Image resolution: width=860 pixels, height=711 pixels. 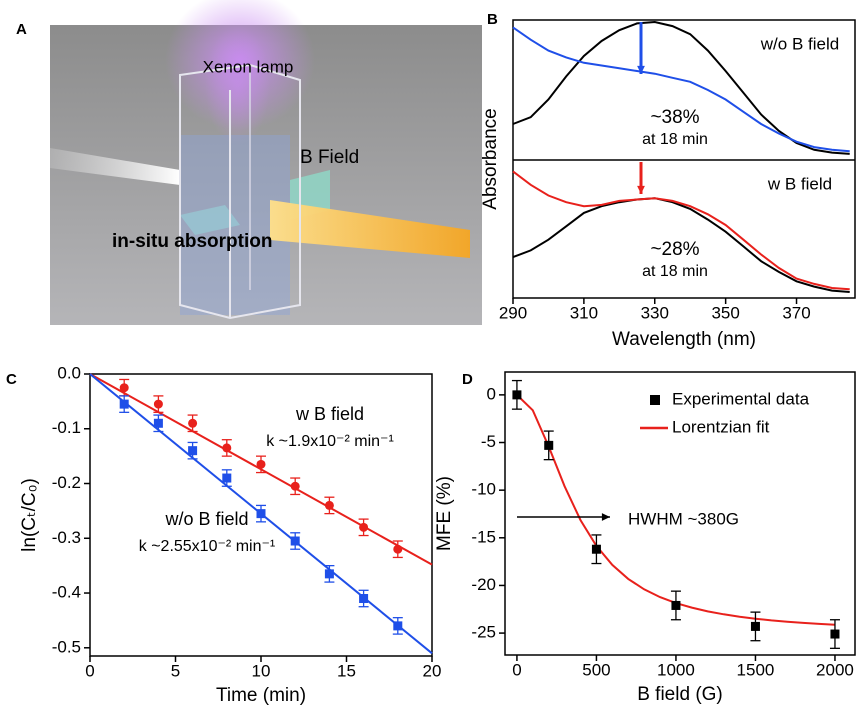 What do you see at coordinates (192, 241) in the screenshot?
I see `illustration-label: in-situ absorption` at bounding box center [192, 241].